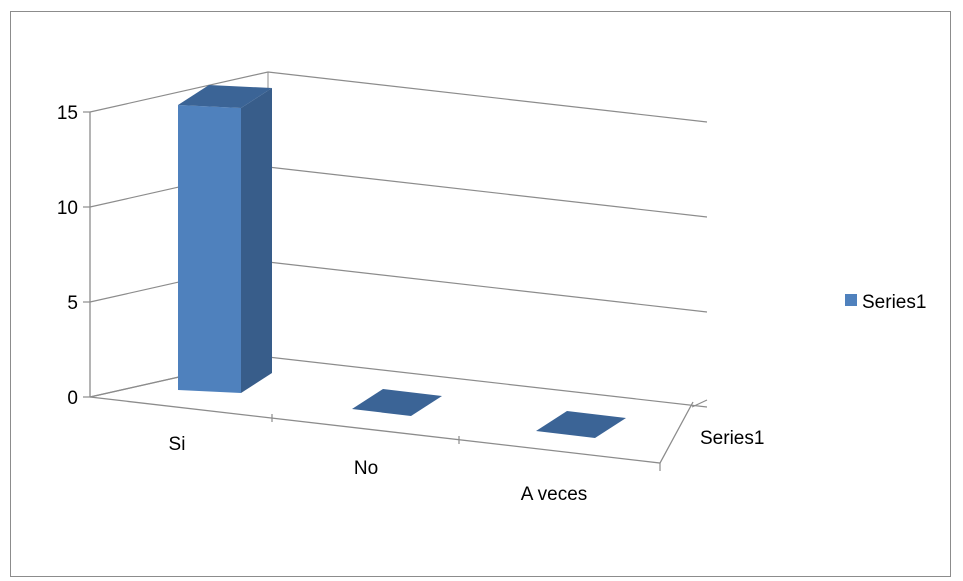 Image resolution: width=963 pixels, height=581 pixels. What do you see at coordinates (72, 398) in the screenshot?
I see `y-tick-label: 0` at bounding box center [72, 398].